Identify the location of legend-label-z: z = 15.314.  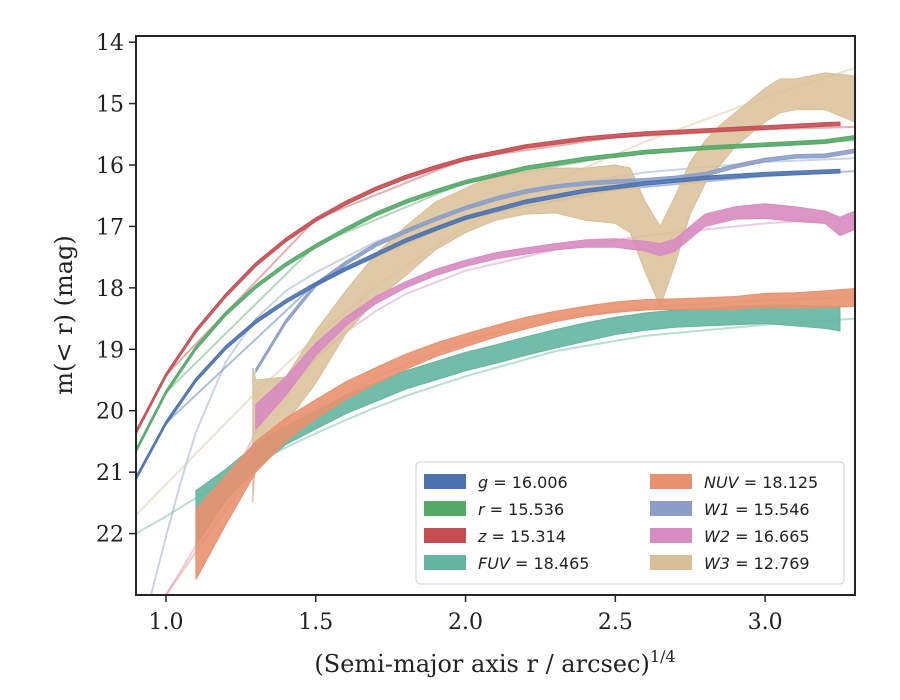
(521, 536).